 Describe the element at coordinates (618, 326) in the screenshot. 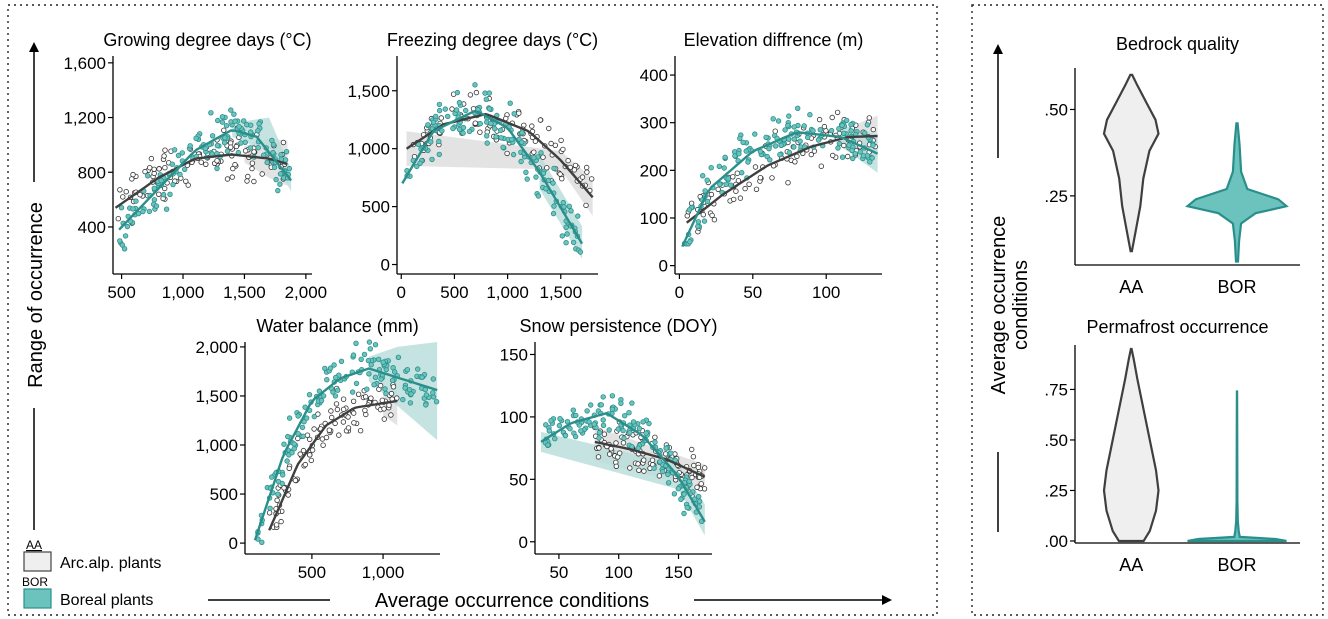

I see `chart-title: Snow persistence (DOY)` at that location.